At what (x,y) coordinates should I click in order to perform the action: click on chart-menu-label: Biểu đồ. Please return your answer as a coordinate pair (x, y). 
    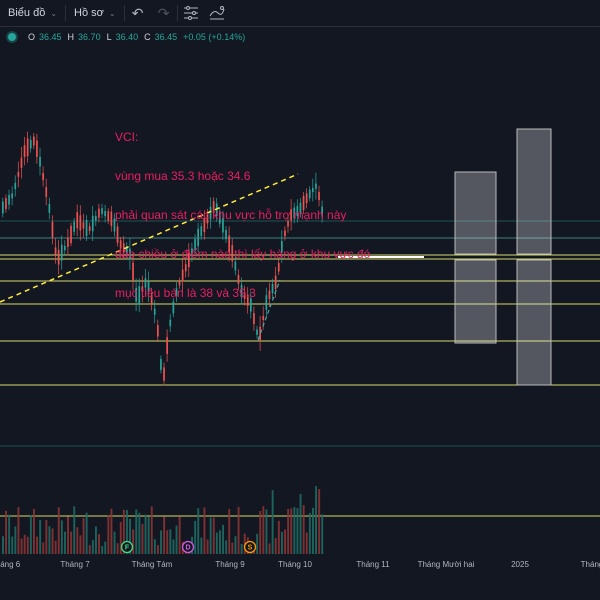
    Looking at the image, I should click on (27, 13).